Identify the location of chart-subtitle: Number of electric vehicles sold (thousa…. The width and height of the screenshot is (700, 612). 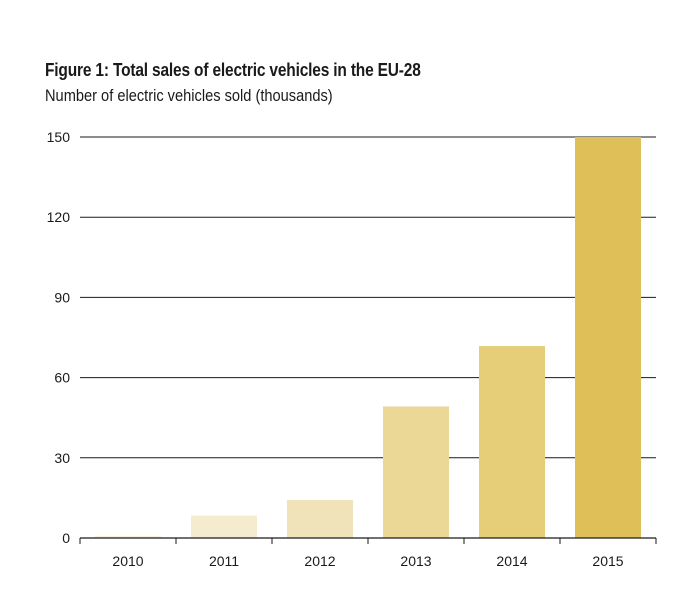
(189, 95).